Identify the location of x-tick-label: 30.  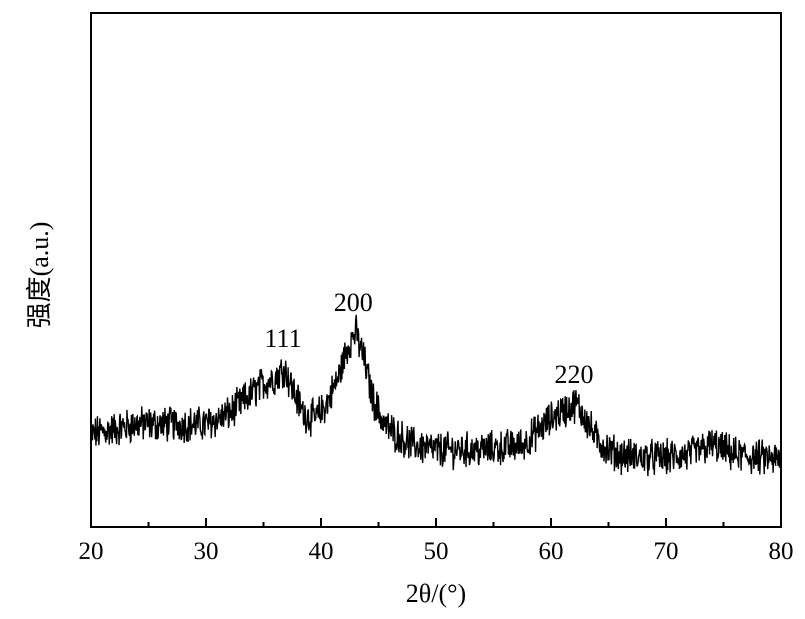
(206, 551).